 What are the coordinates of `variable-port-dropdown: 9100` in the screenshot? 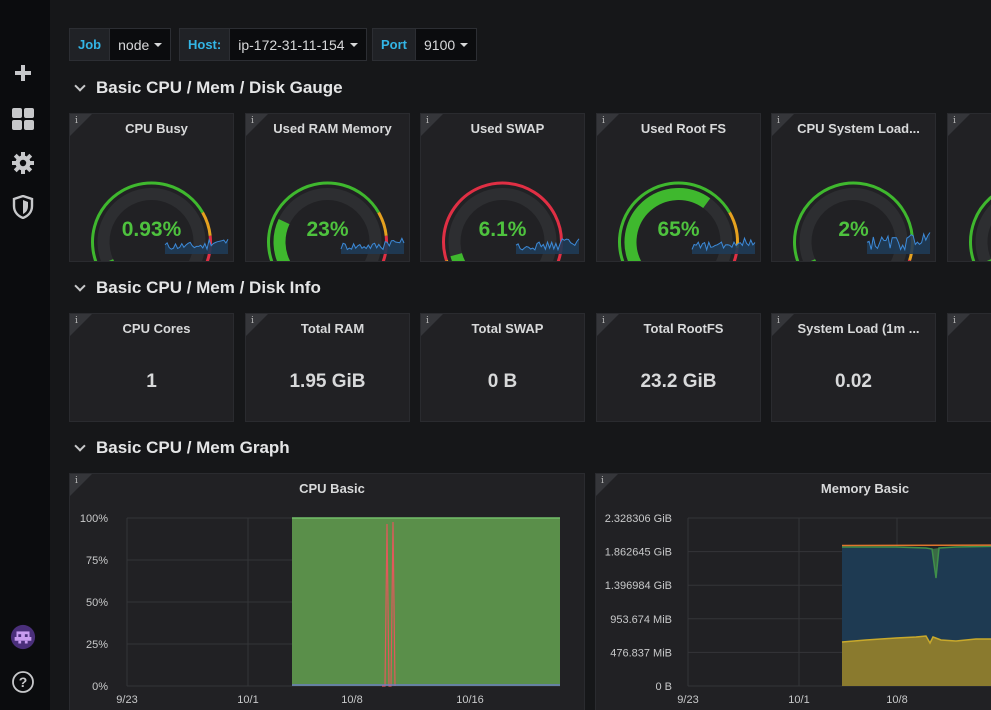 It's located at (447, 44).